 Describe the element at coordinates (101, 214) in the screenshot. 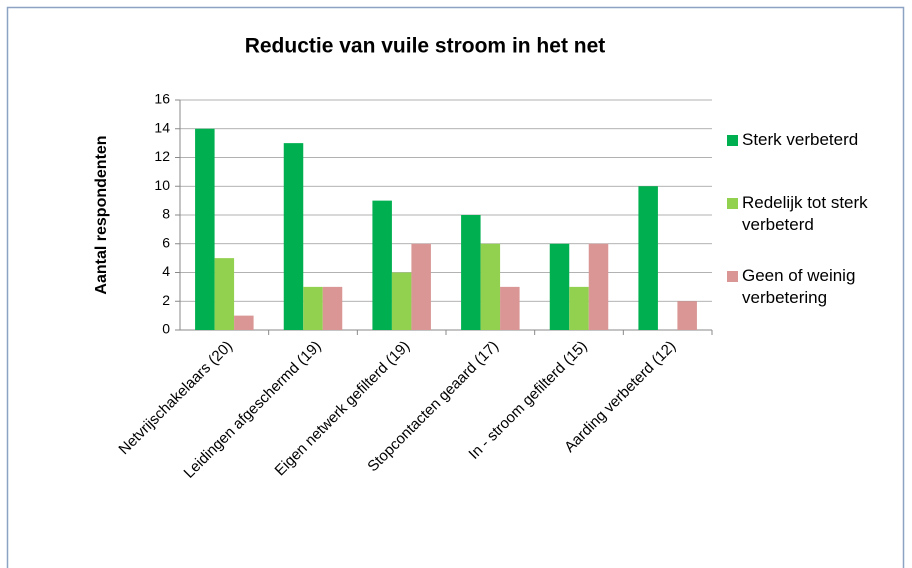

I see `y-axis-label: Aantal respondenten` at that location.